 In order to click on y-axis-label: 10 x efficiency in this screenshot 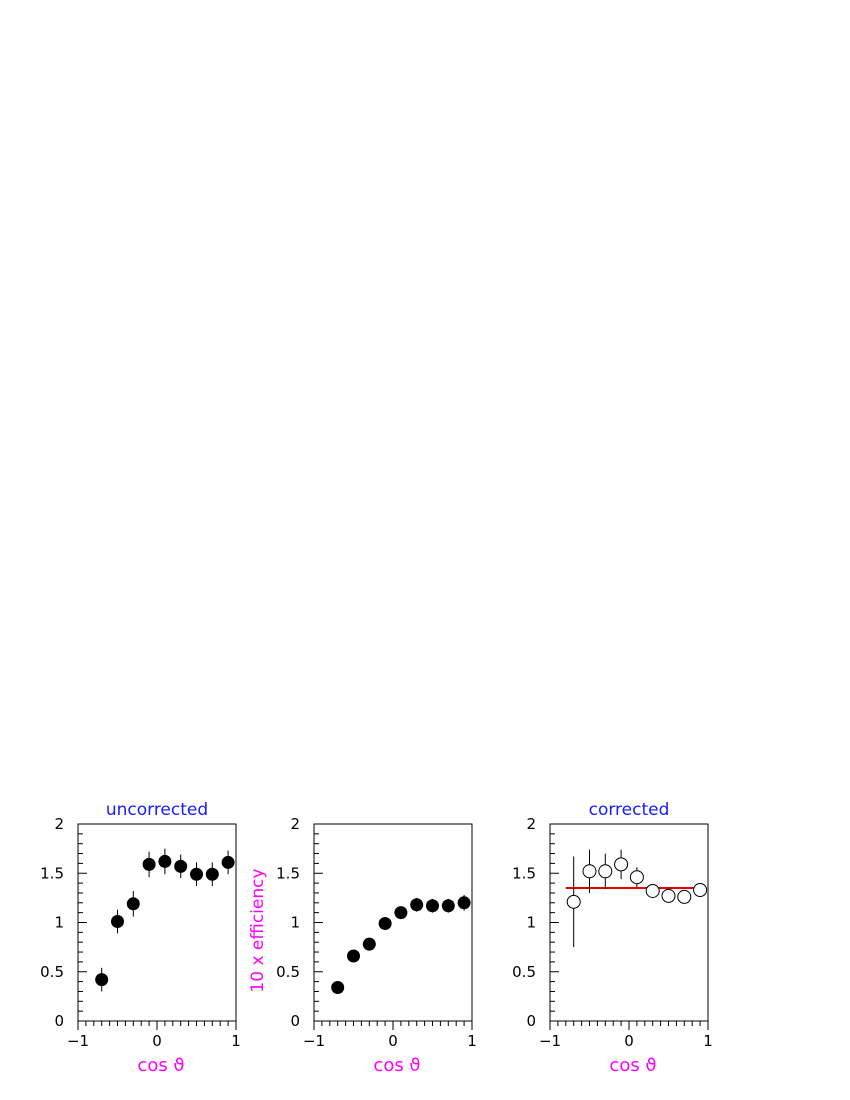, I will do `click(258, 930)`.